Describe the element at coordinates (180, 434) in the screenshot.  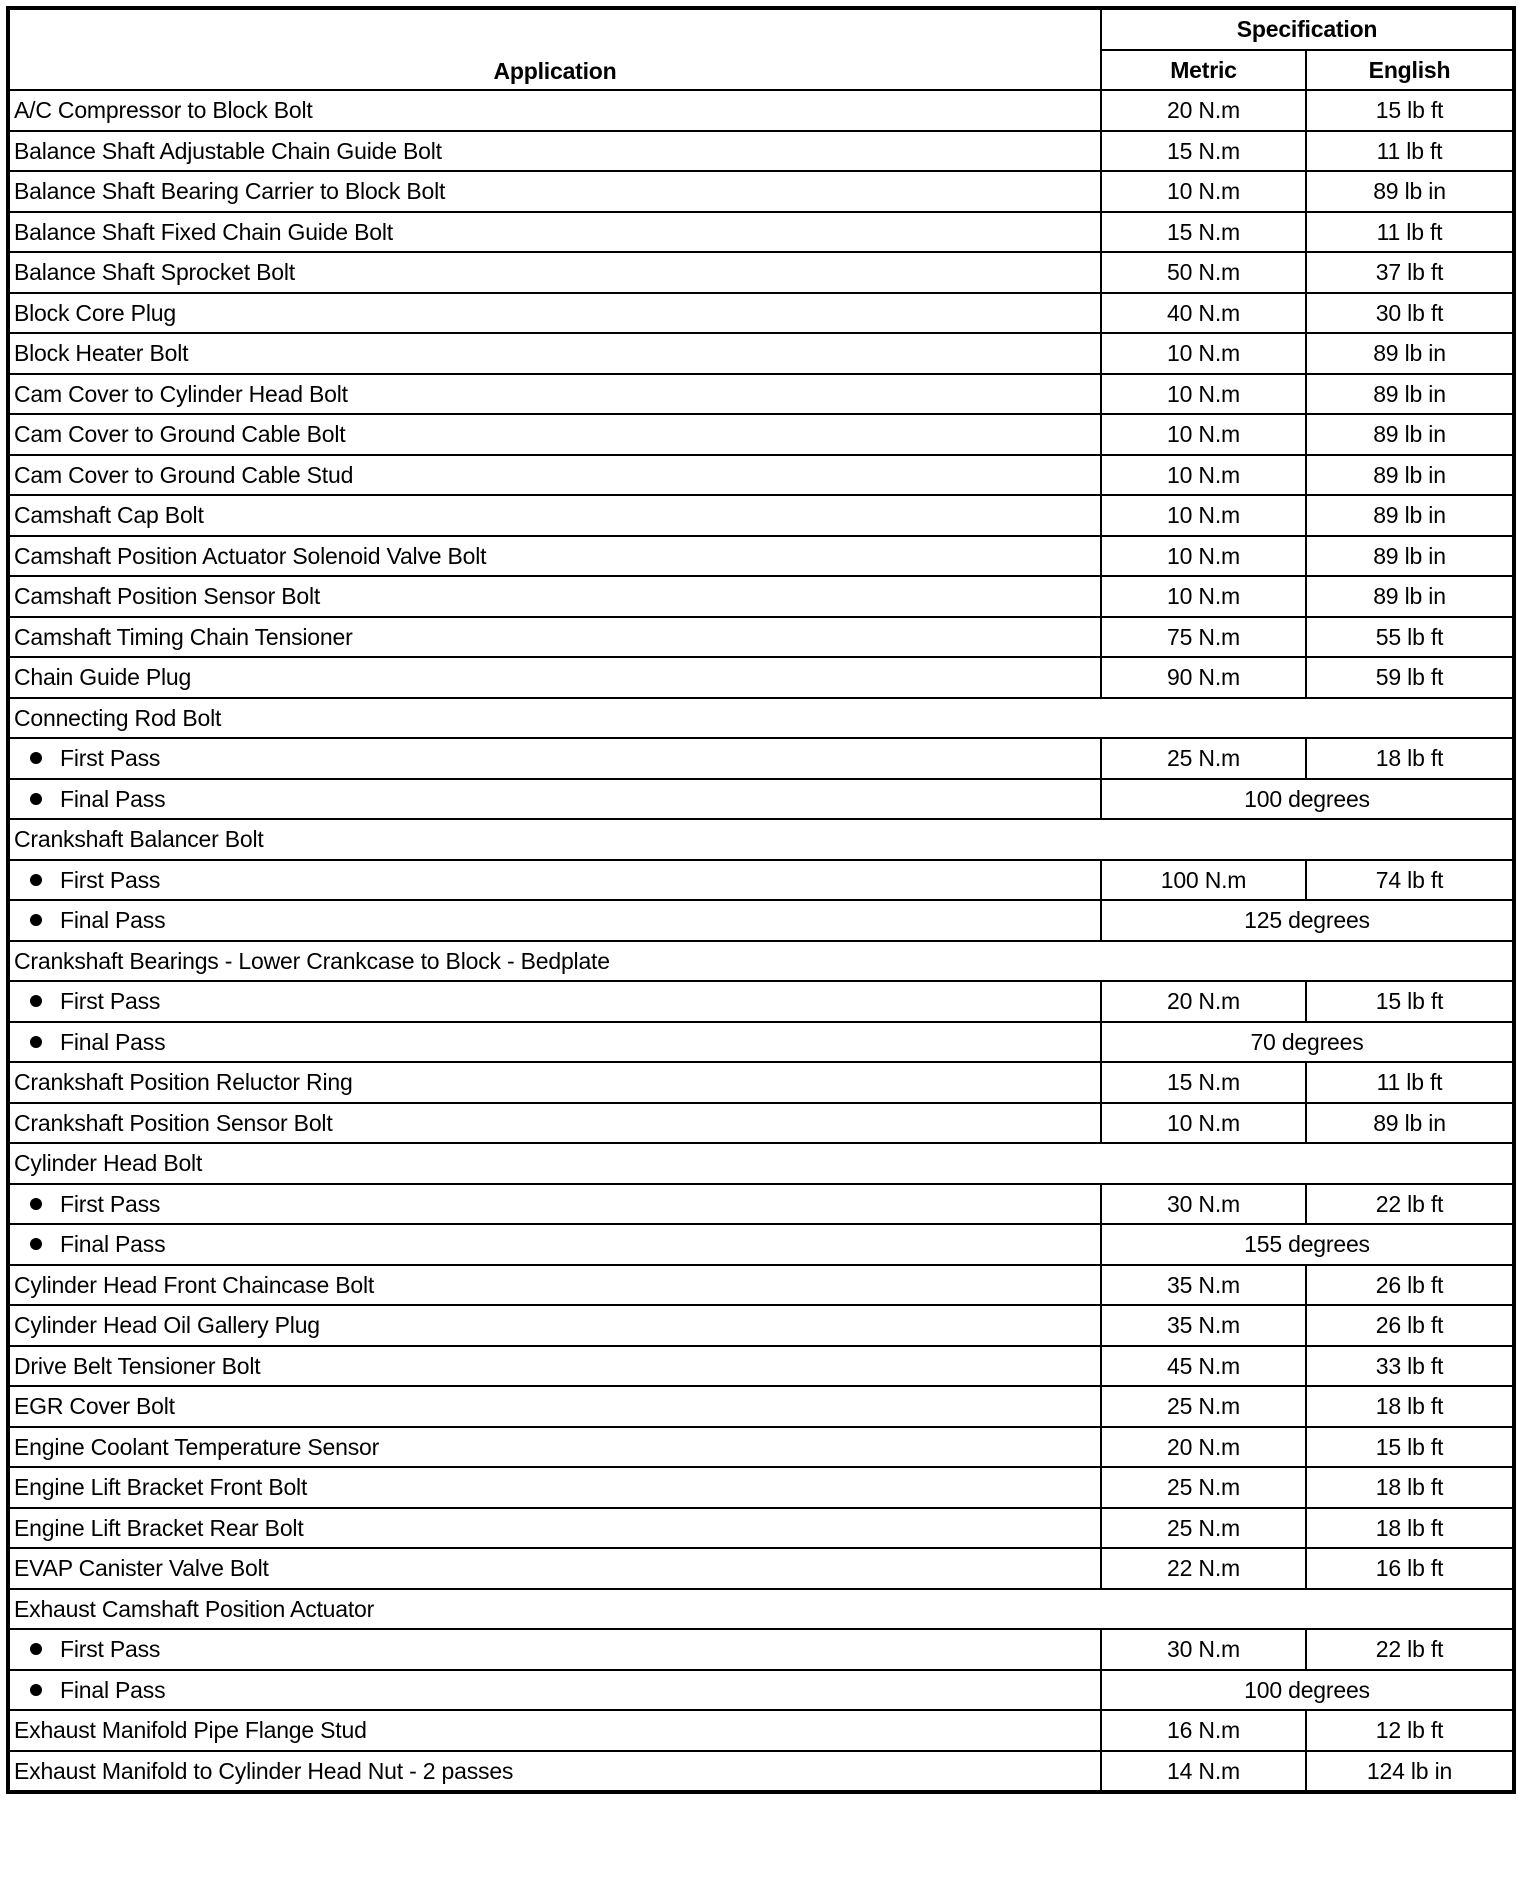
I see `application-text: Cam Cover to Ground Cable Bolt` at that location.